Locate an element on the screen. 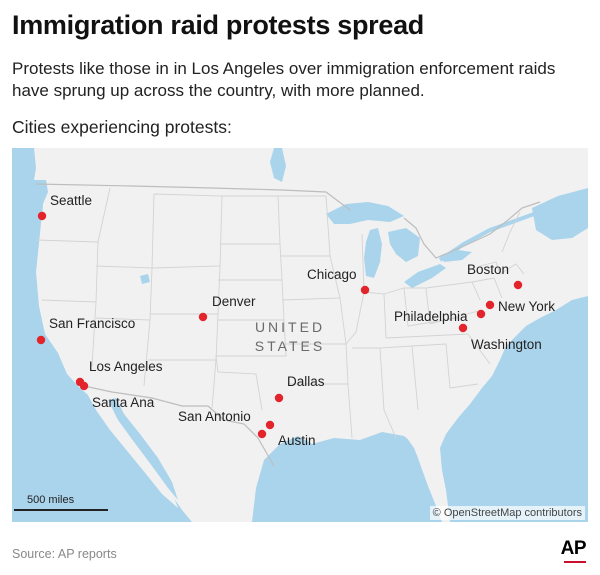  lake-winnipeg is located at coordinates (278, 165).